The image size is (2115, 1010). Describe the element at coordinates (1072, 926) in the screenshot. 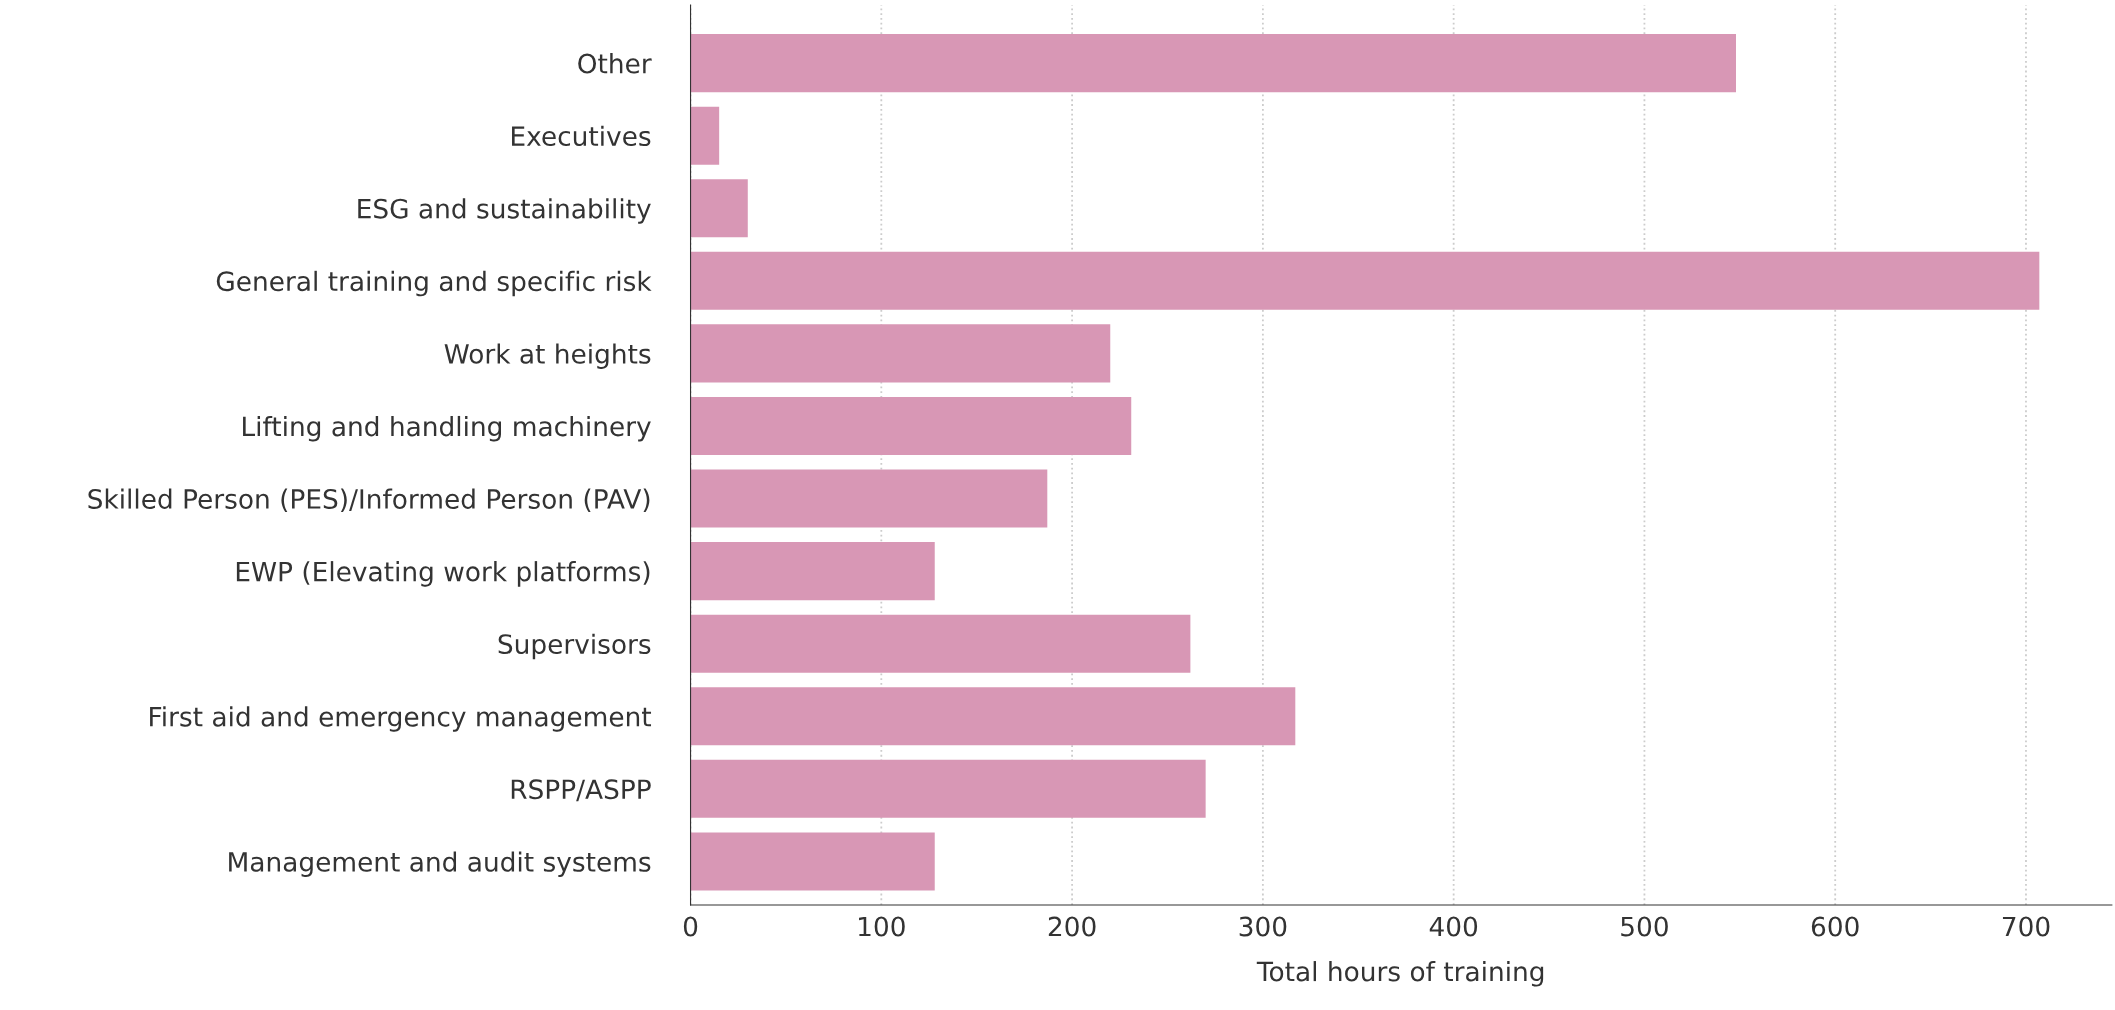

I see `x-tick-label: 200` at that location.